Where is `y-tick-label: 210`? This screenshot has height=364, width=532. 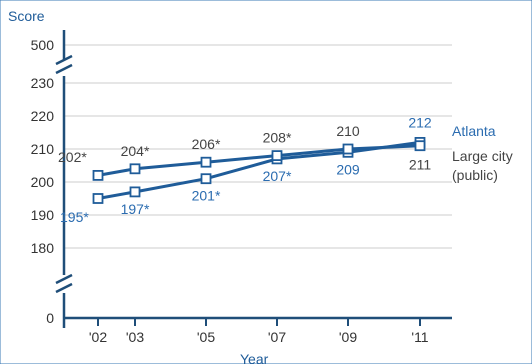
y-tick-label: 210 is located at coordinates (43, 149).